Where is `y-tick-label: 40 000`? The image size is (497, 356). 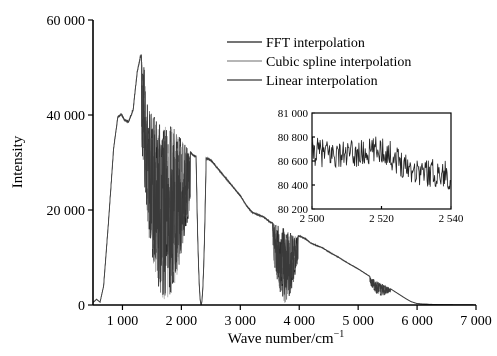
y-tick-label: 40 000 is located at coordinates (66, 116).